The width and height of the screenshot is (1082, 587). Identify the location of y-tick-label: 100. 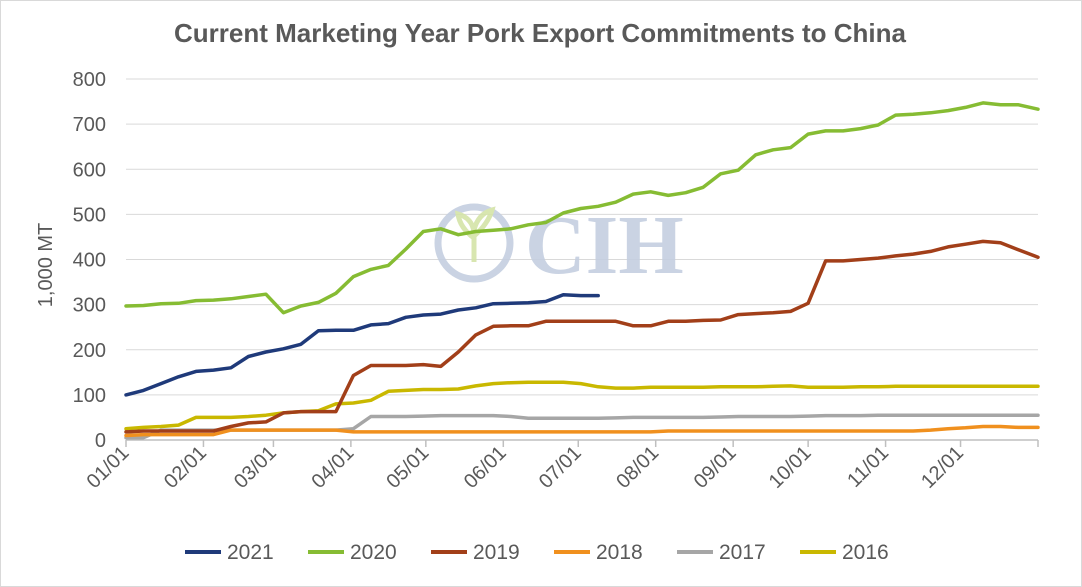
(89, 396).